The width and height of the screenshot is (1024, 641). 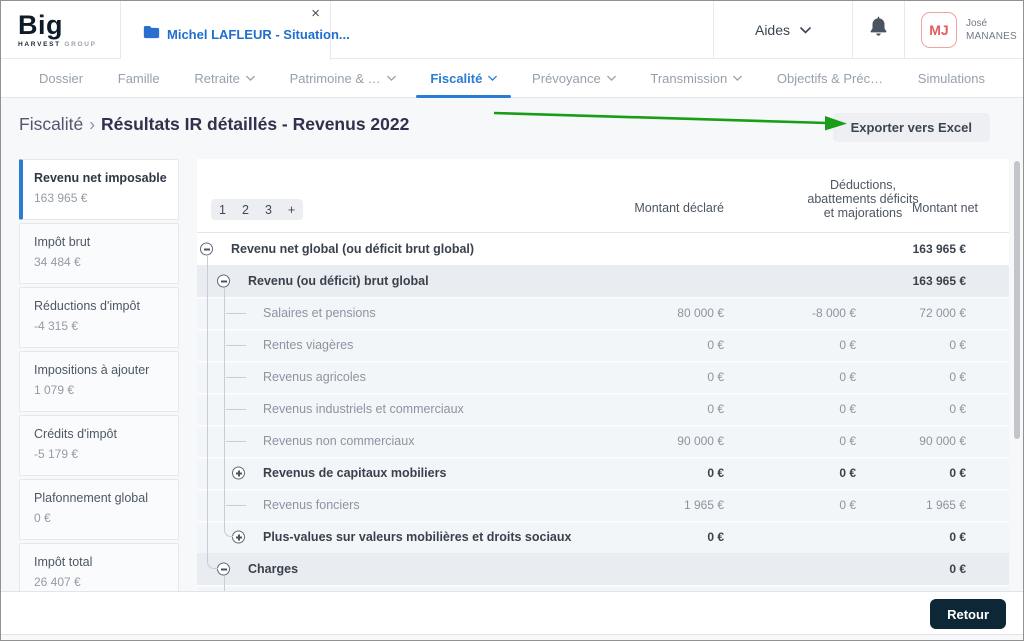 What do you see at coordinates (456, 78) in the screenshot?
I see `nav-item-label: Fiscalité` at bounding box center [456, 78].